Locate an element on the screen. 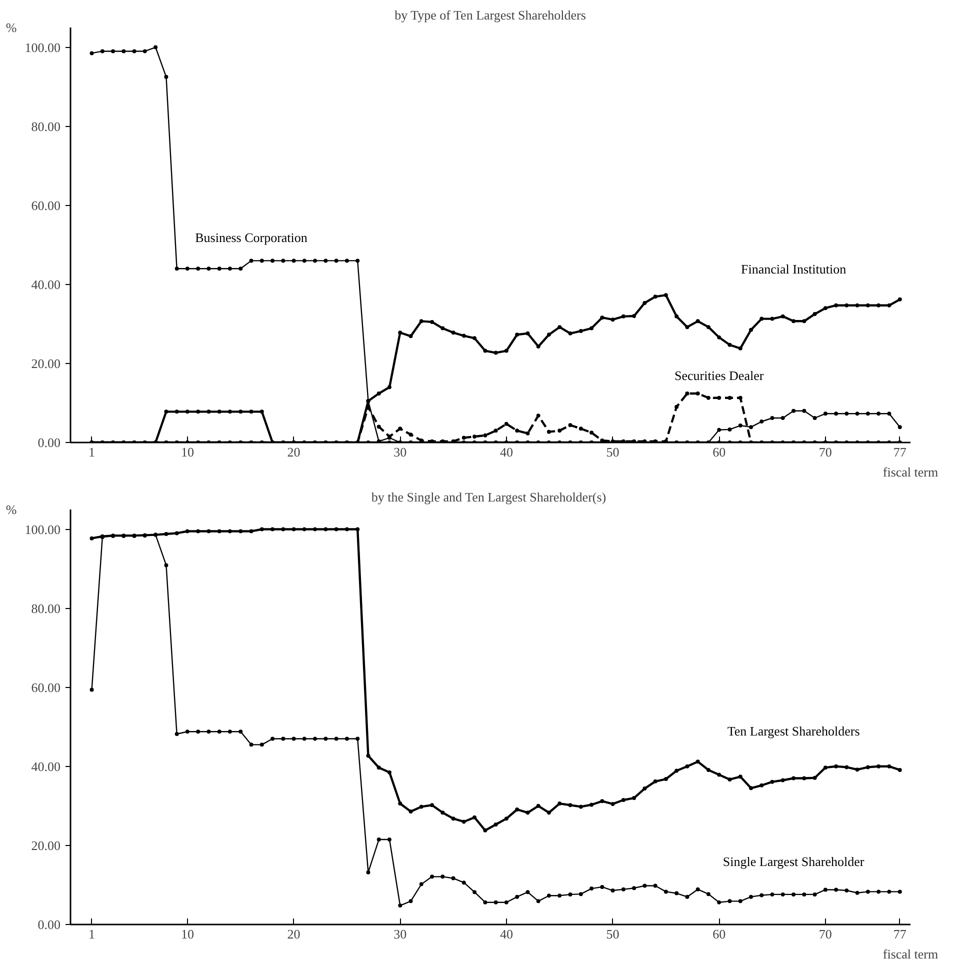 This screenshot has width=962, height=975. text: Financial Institution is located at coordinates (794, 269).